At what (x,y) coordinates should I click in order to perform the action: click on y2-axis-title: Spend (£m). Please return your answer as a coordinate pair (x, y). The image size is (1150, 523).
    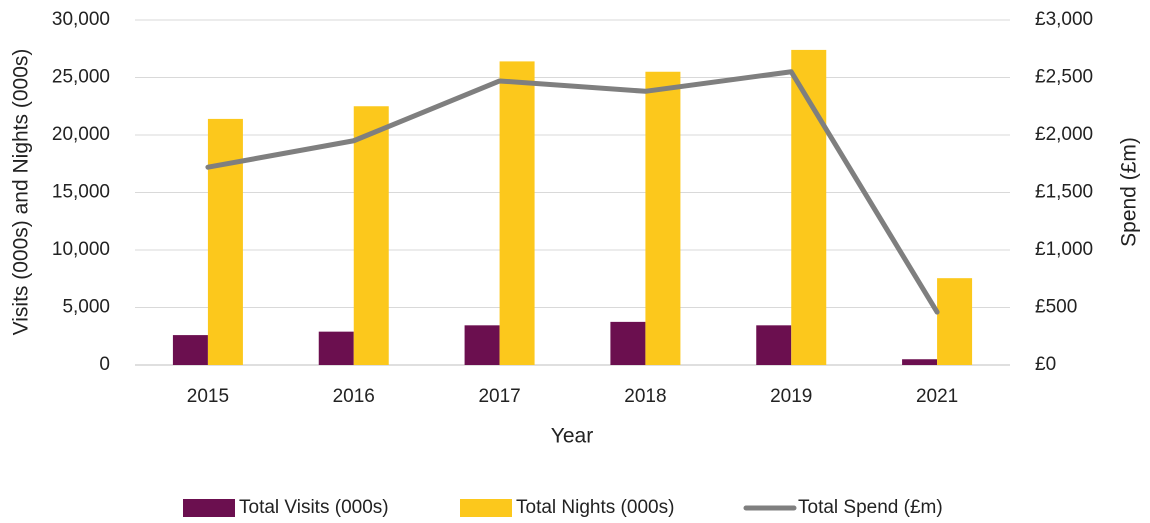
    Looking at the image, I should click on (1129, 192).